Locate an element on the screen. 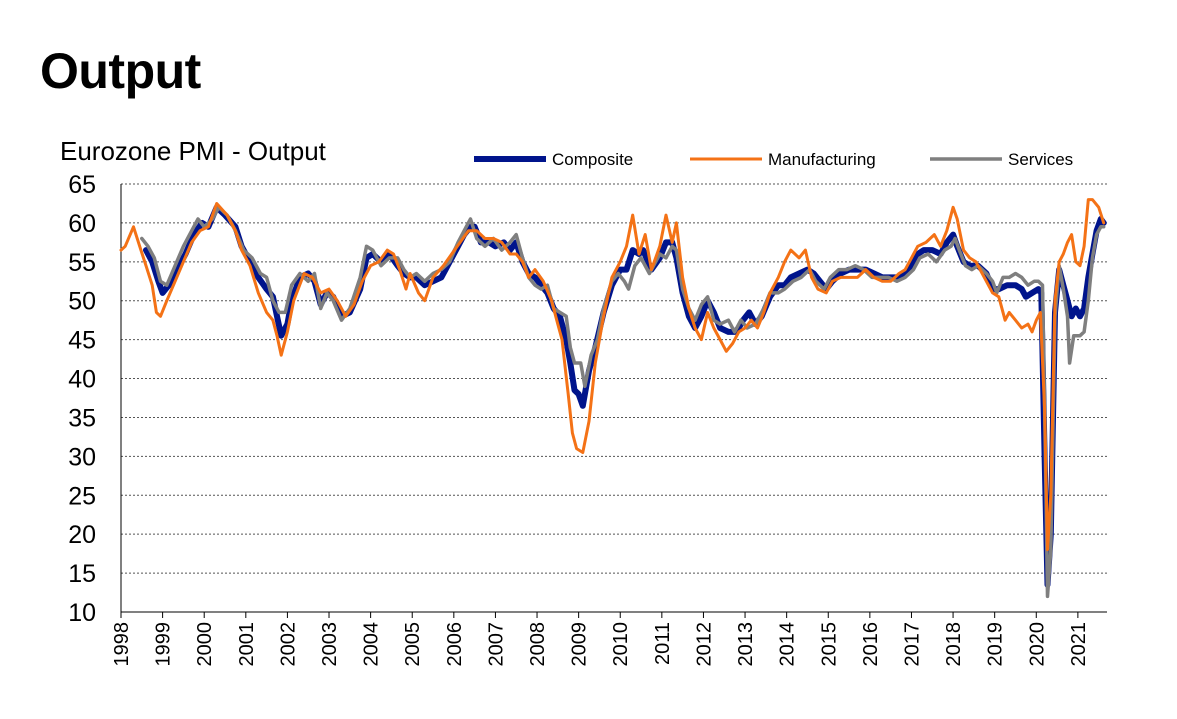 Image resolution: width=1177 pixels, height=719 pixels. x-tick-label: 2000 is located at coordinates (205, 644).